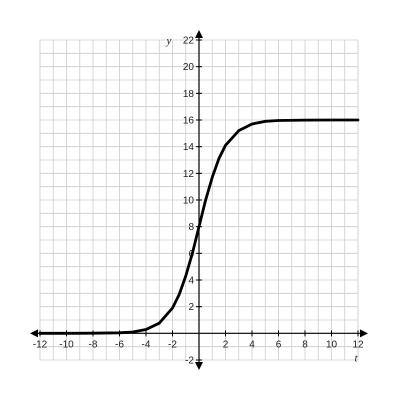 This screenshot has width=400, height=400. Describe the element at coordinates (189, 67) in the screenshot. I see `y-tick-label: 20` at that location.